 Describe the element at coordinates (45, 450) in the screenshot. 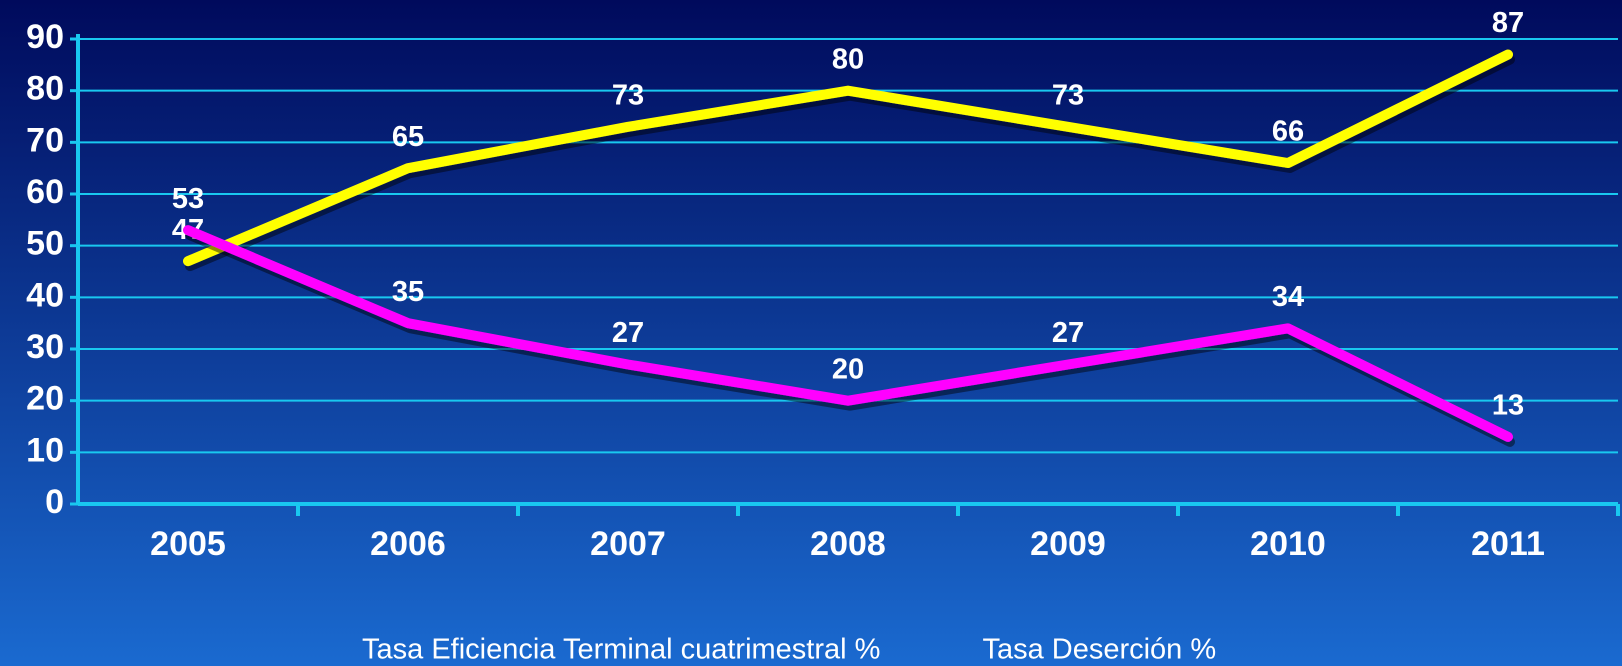

I see `y-tick-label: 10` at that location.